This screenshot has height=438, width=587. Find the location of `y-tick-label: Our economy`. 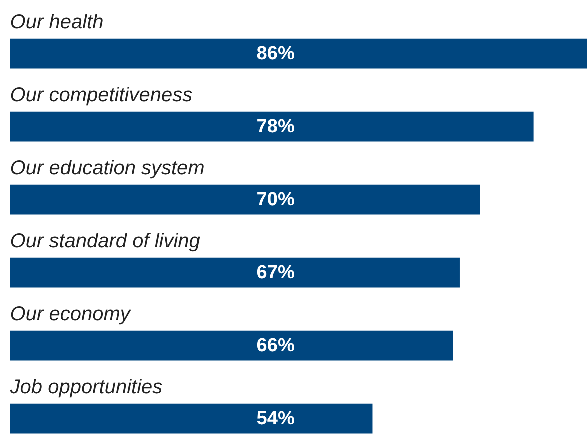

y-tick-label: Our economy is located at coordinates (71, 314).